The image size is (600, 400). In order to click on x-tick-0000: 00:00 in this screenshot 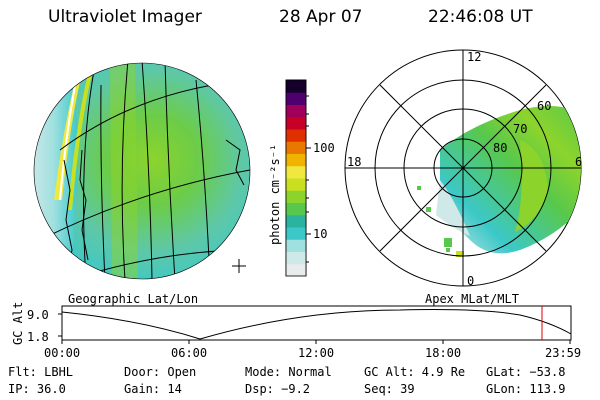, I will do `click(62, 353)`.